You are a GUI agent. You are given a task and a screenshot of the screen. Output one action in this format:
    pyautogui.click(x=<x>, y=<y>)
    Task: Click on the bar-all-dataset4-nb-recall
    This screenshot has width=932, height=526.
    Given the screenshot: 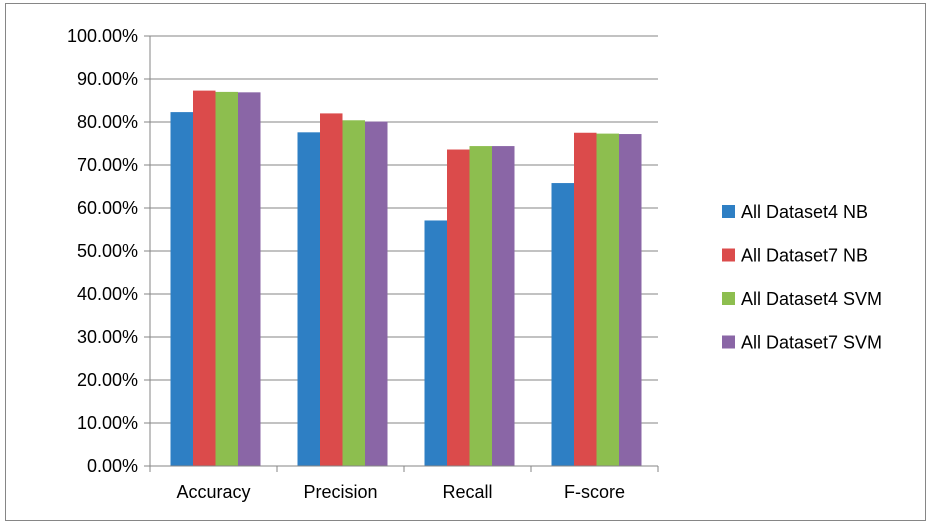 What is the action you would take?
    pyautogui.click(x=435, y=343)
    